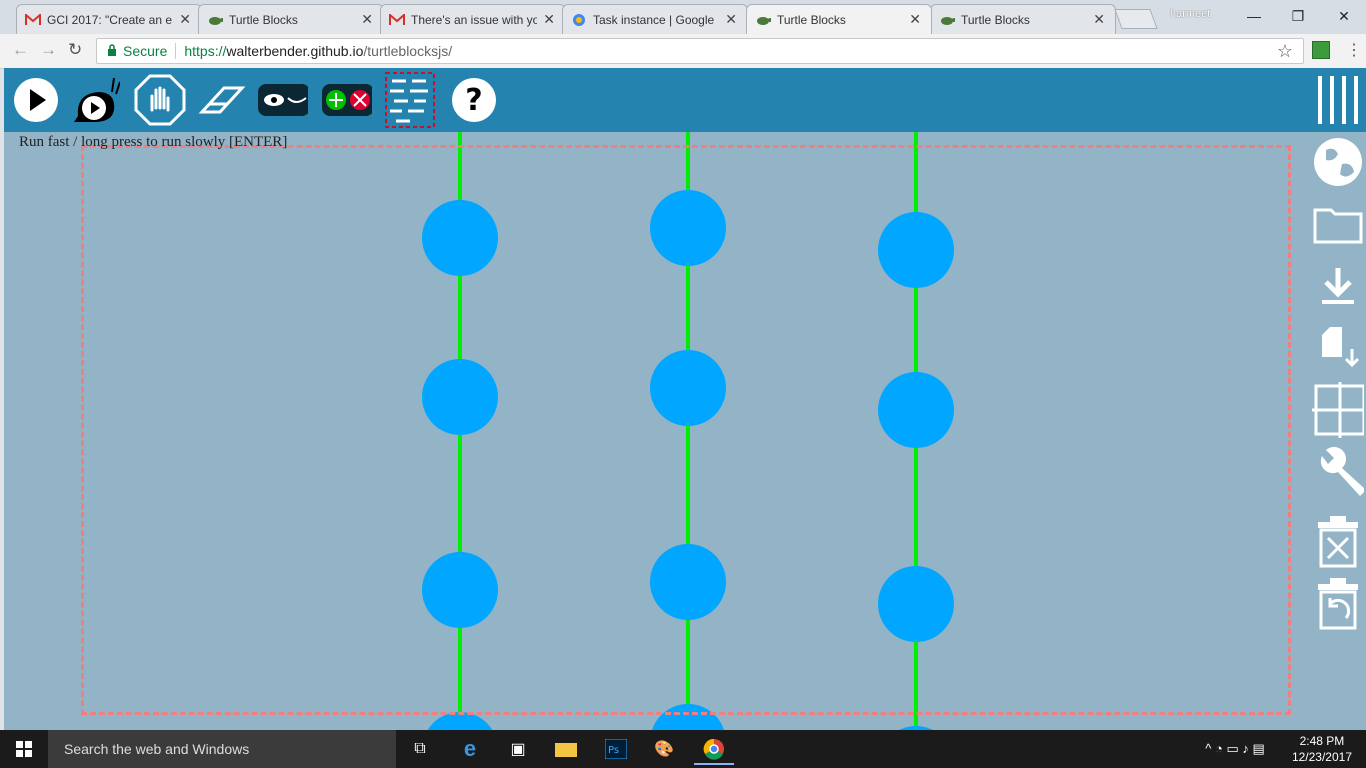 The image size is (1366, 768). I want to click on file-explorer-icon, so click(566, 749).